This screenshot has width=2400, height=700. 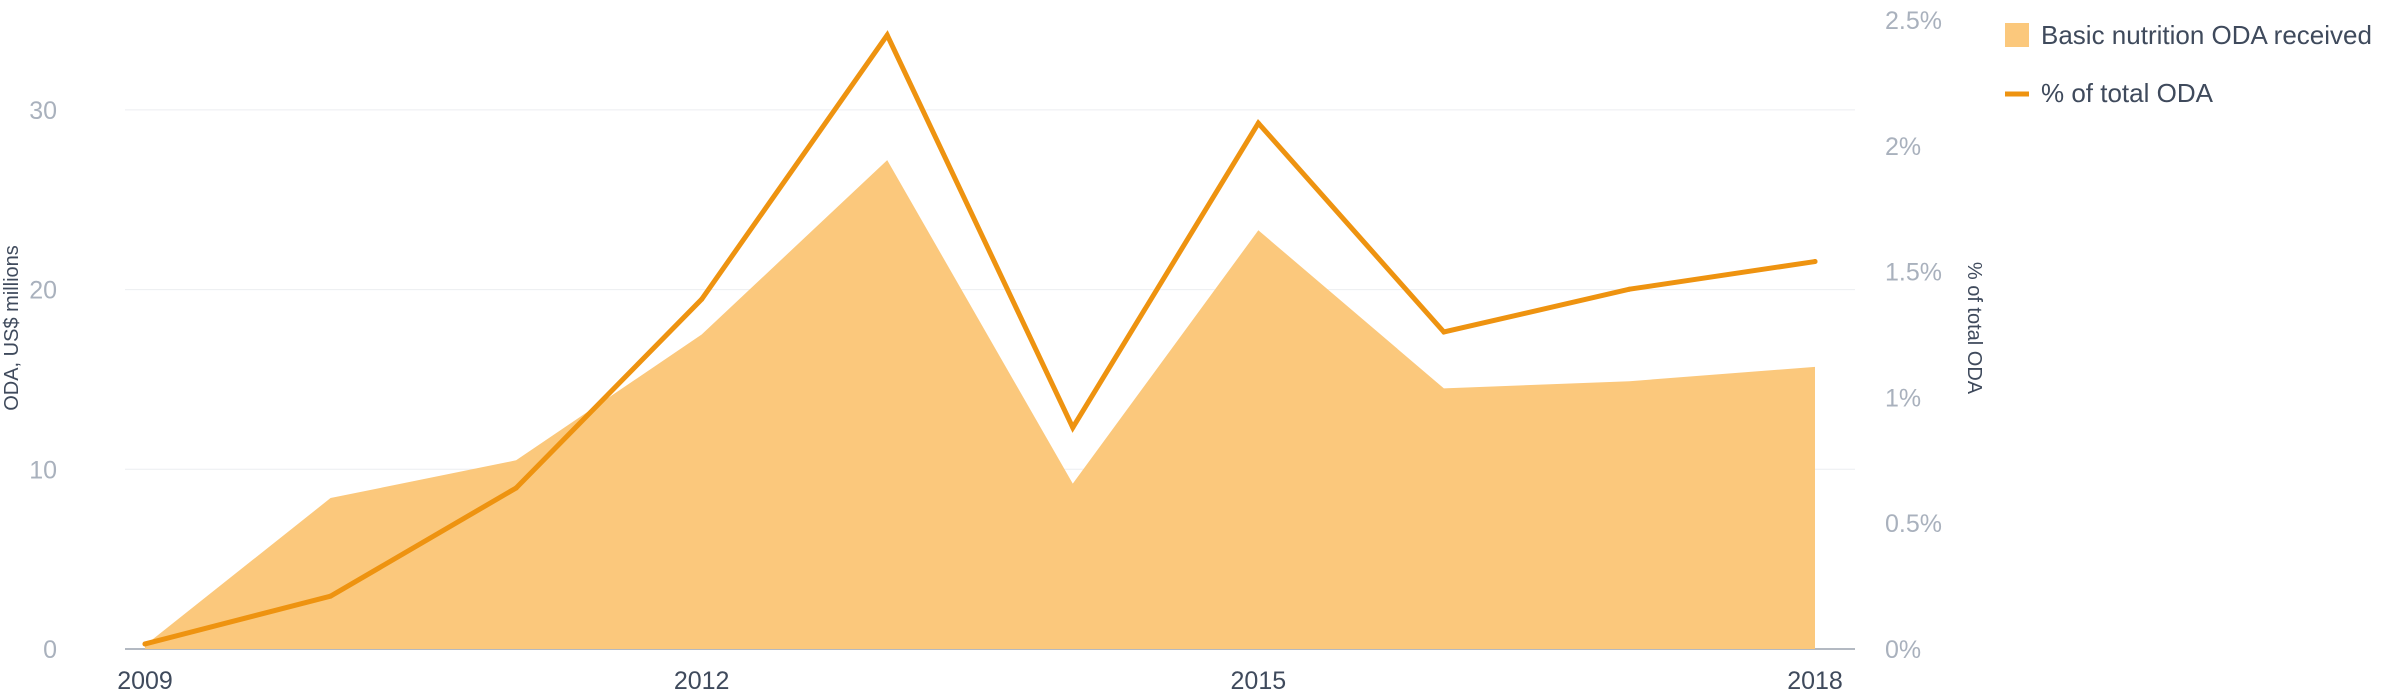 What do you see at coordinates (702, 681) in the screenshot?
I see `x-tick-label-2012: 2012` at bounding box center [702, 681].